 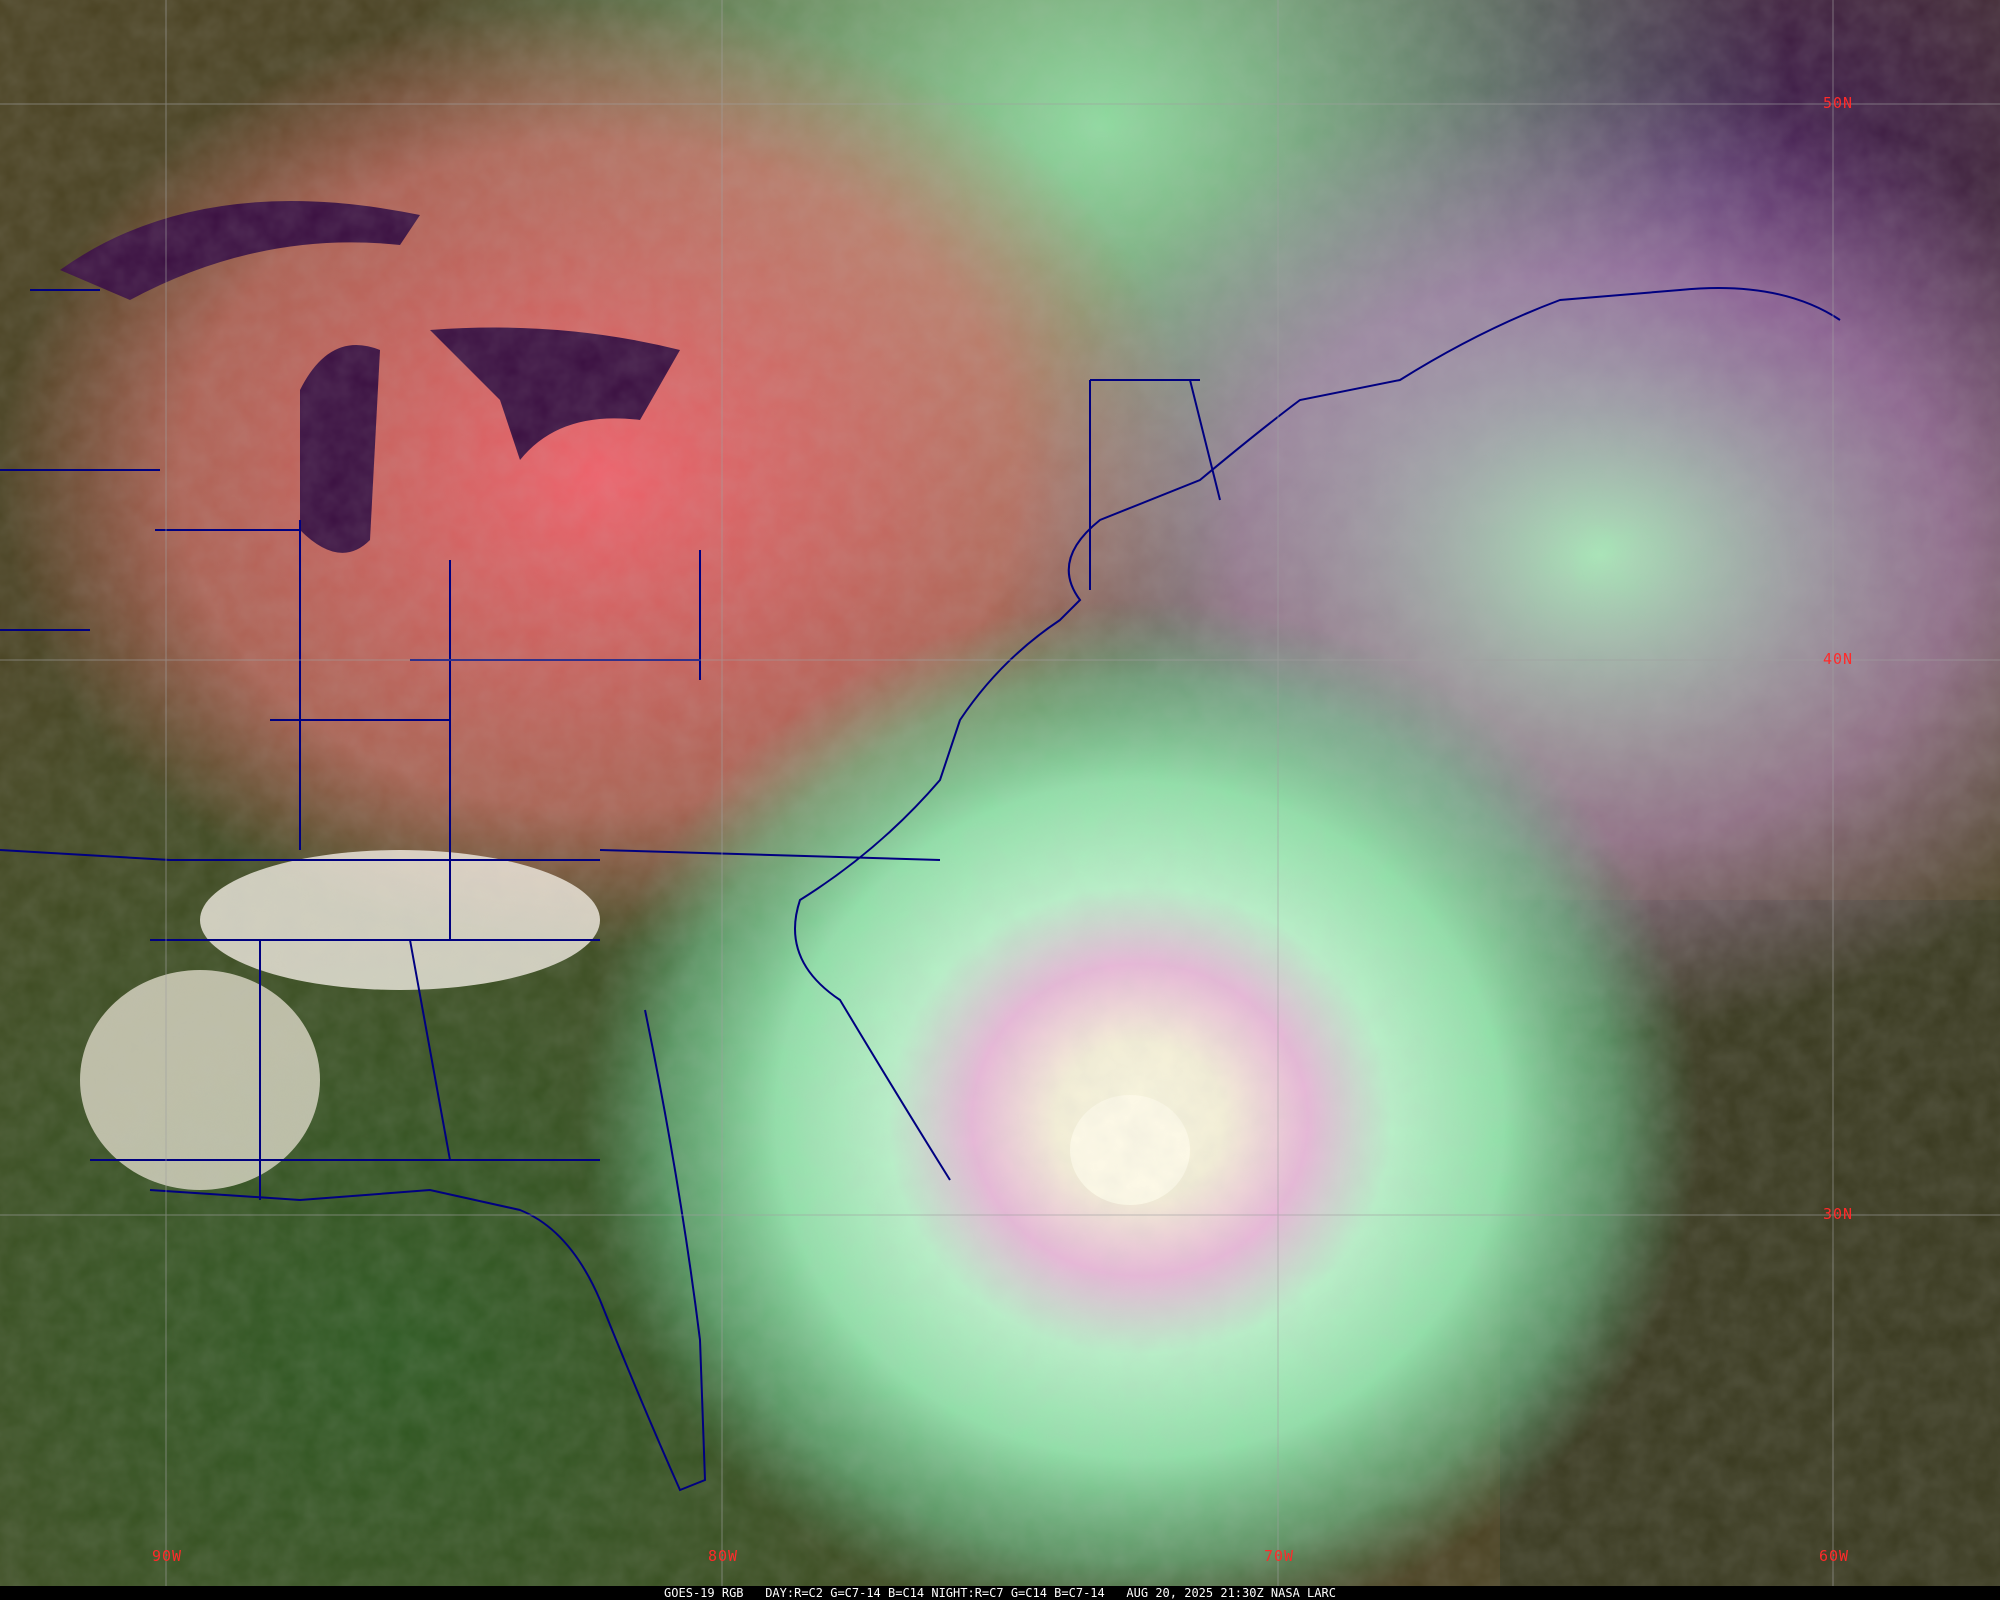 I want to click on longitude-label-80w: 80W, so click(x=723, y=1556).